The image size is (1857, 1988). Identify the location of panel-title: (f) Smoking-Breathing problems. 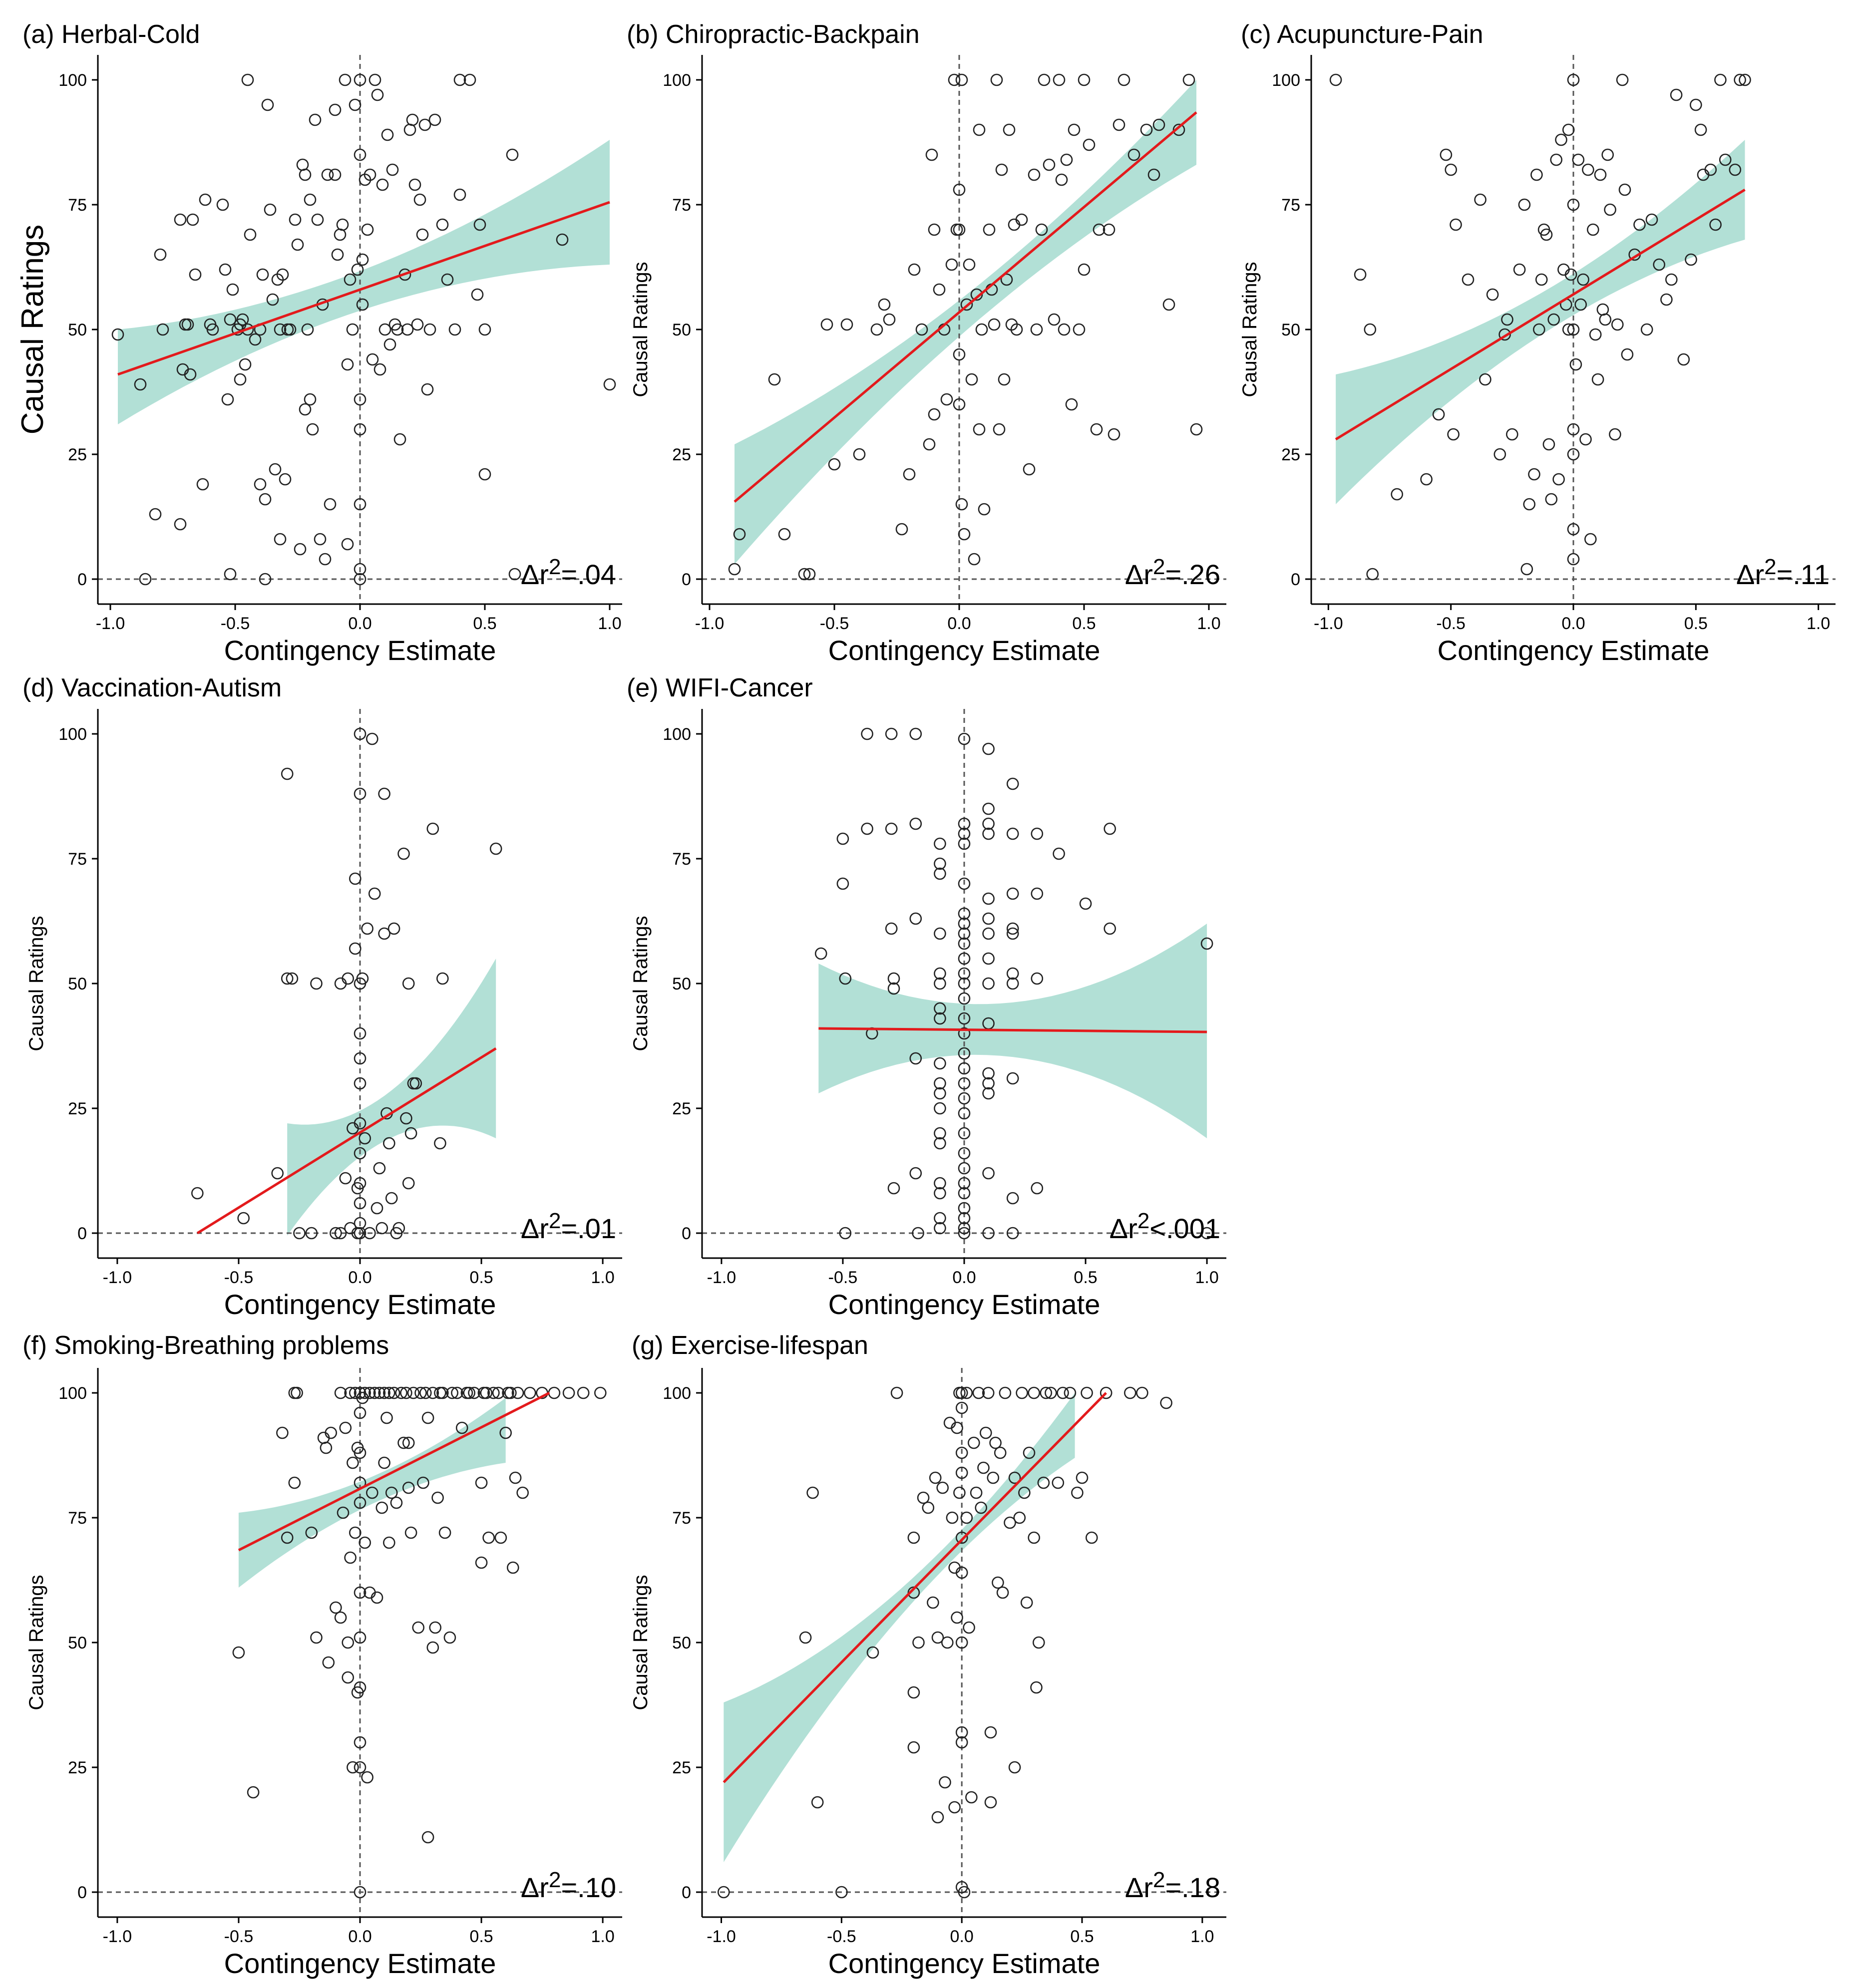
(205, 1346).